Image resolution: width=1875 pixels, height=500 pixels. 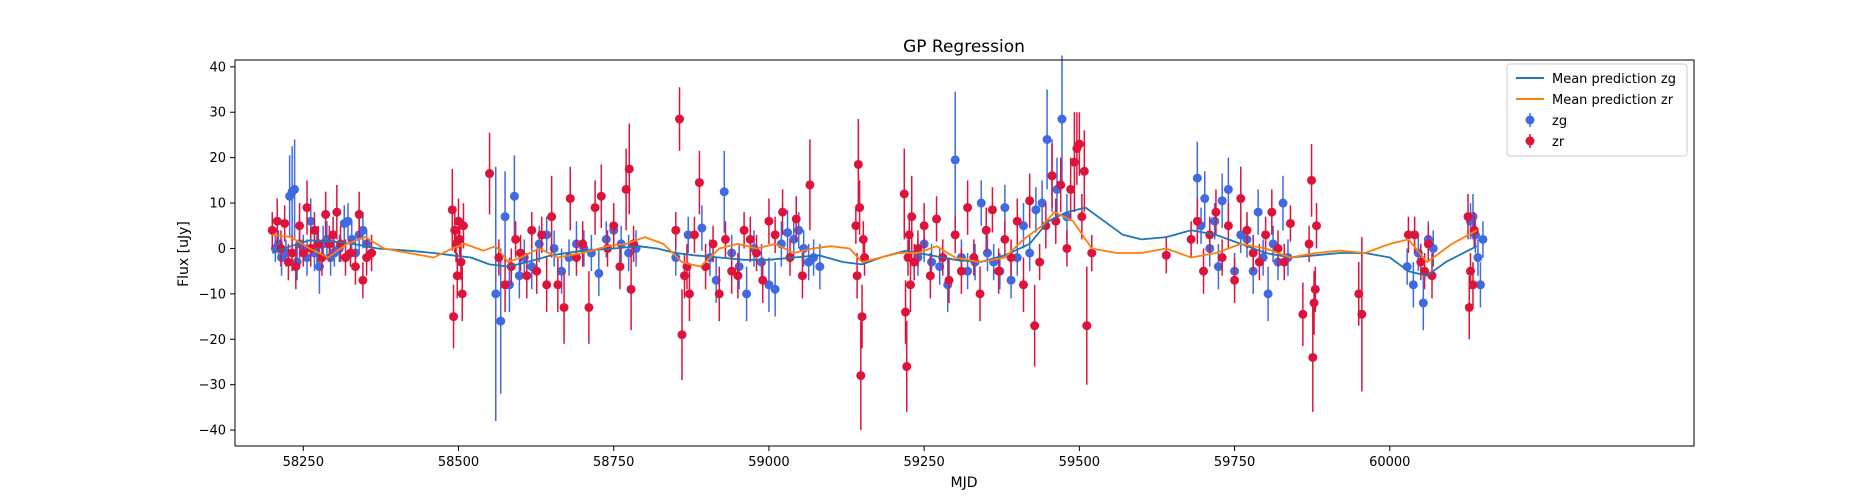 What do you see at coordinates (1234, 462) in the screenshot?
I see `x-tick-label: 59750` at bounding box center [1234, 462].